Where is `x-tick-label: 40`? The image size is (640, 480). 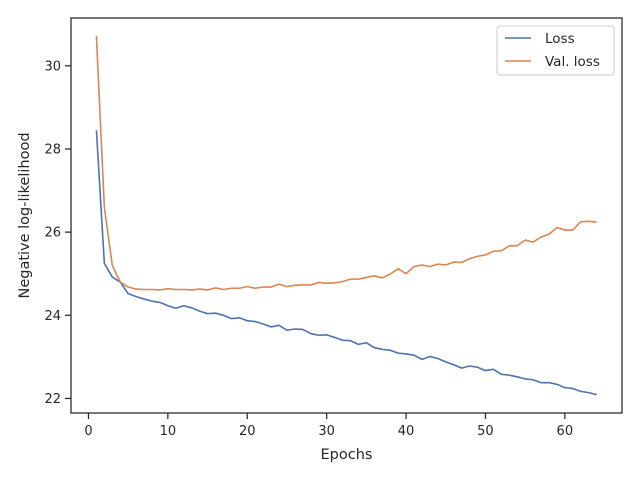
x-tick-label: 40 is located at coordinates (406, 431).